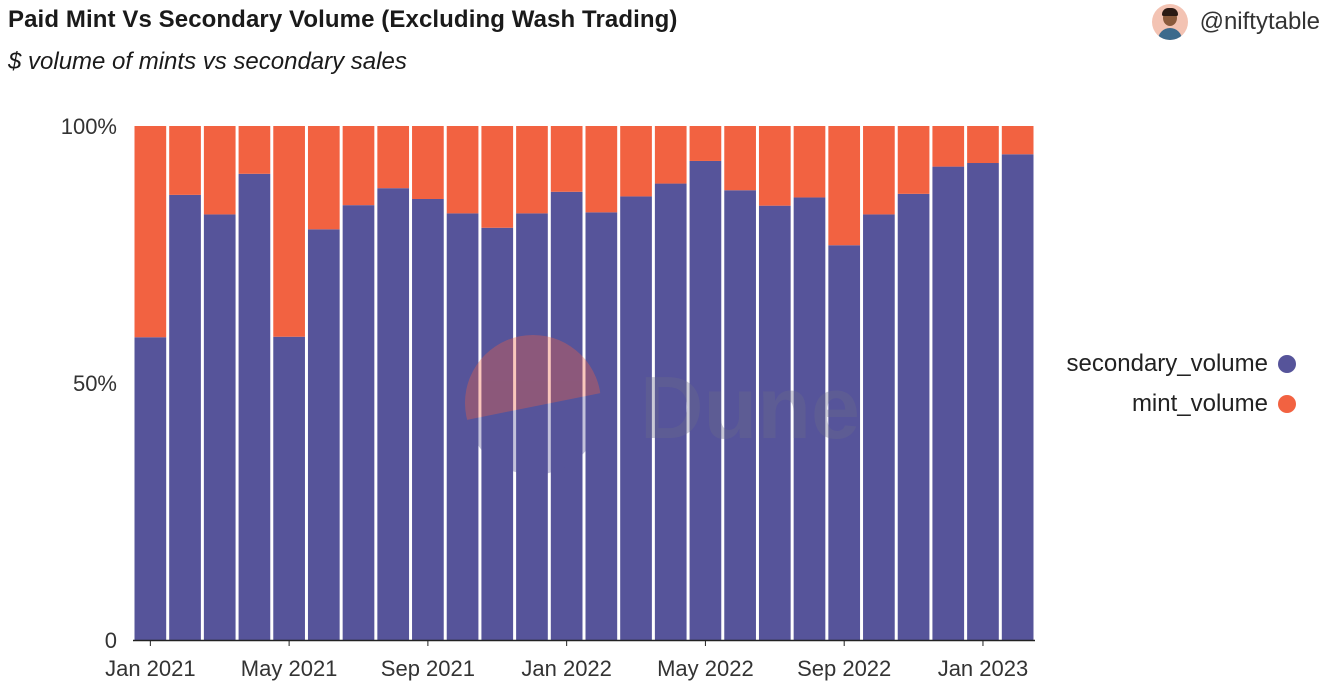 The height and width of the screenshot is (688, 1332). I want to click on legend-label: mint_volume, so click(1199, 403).